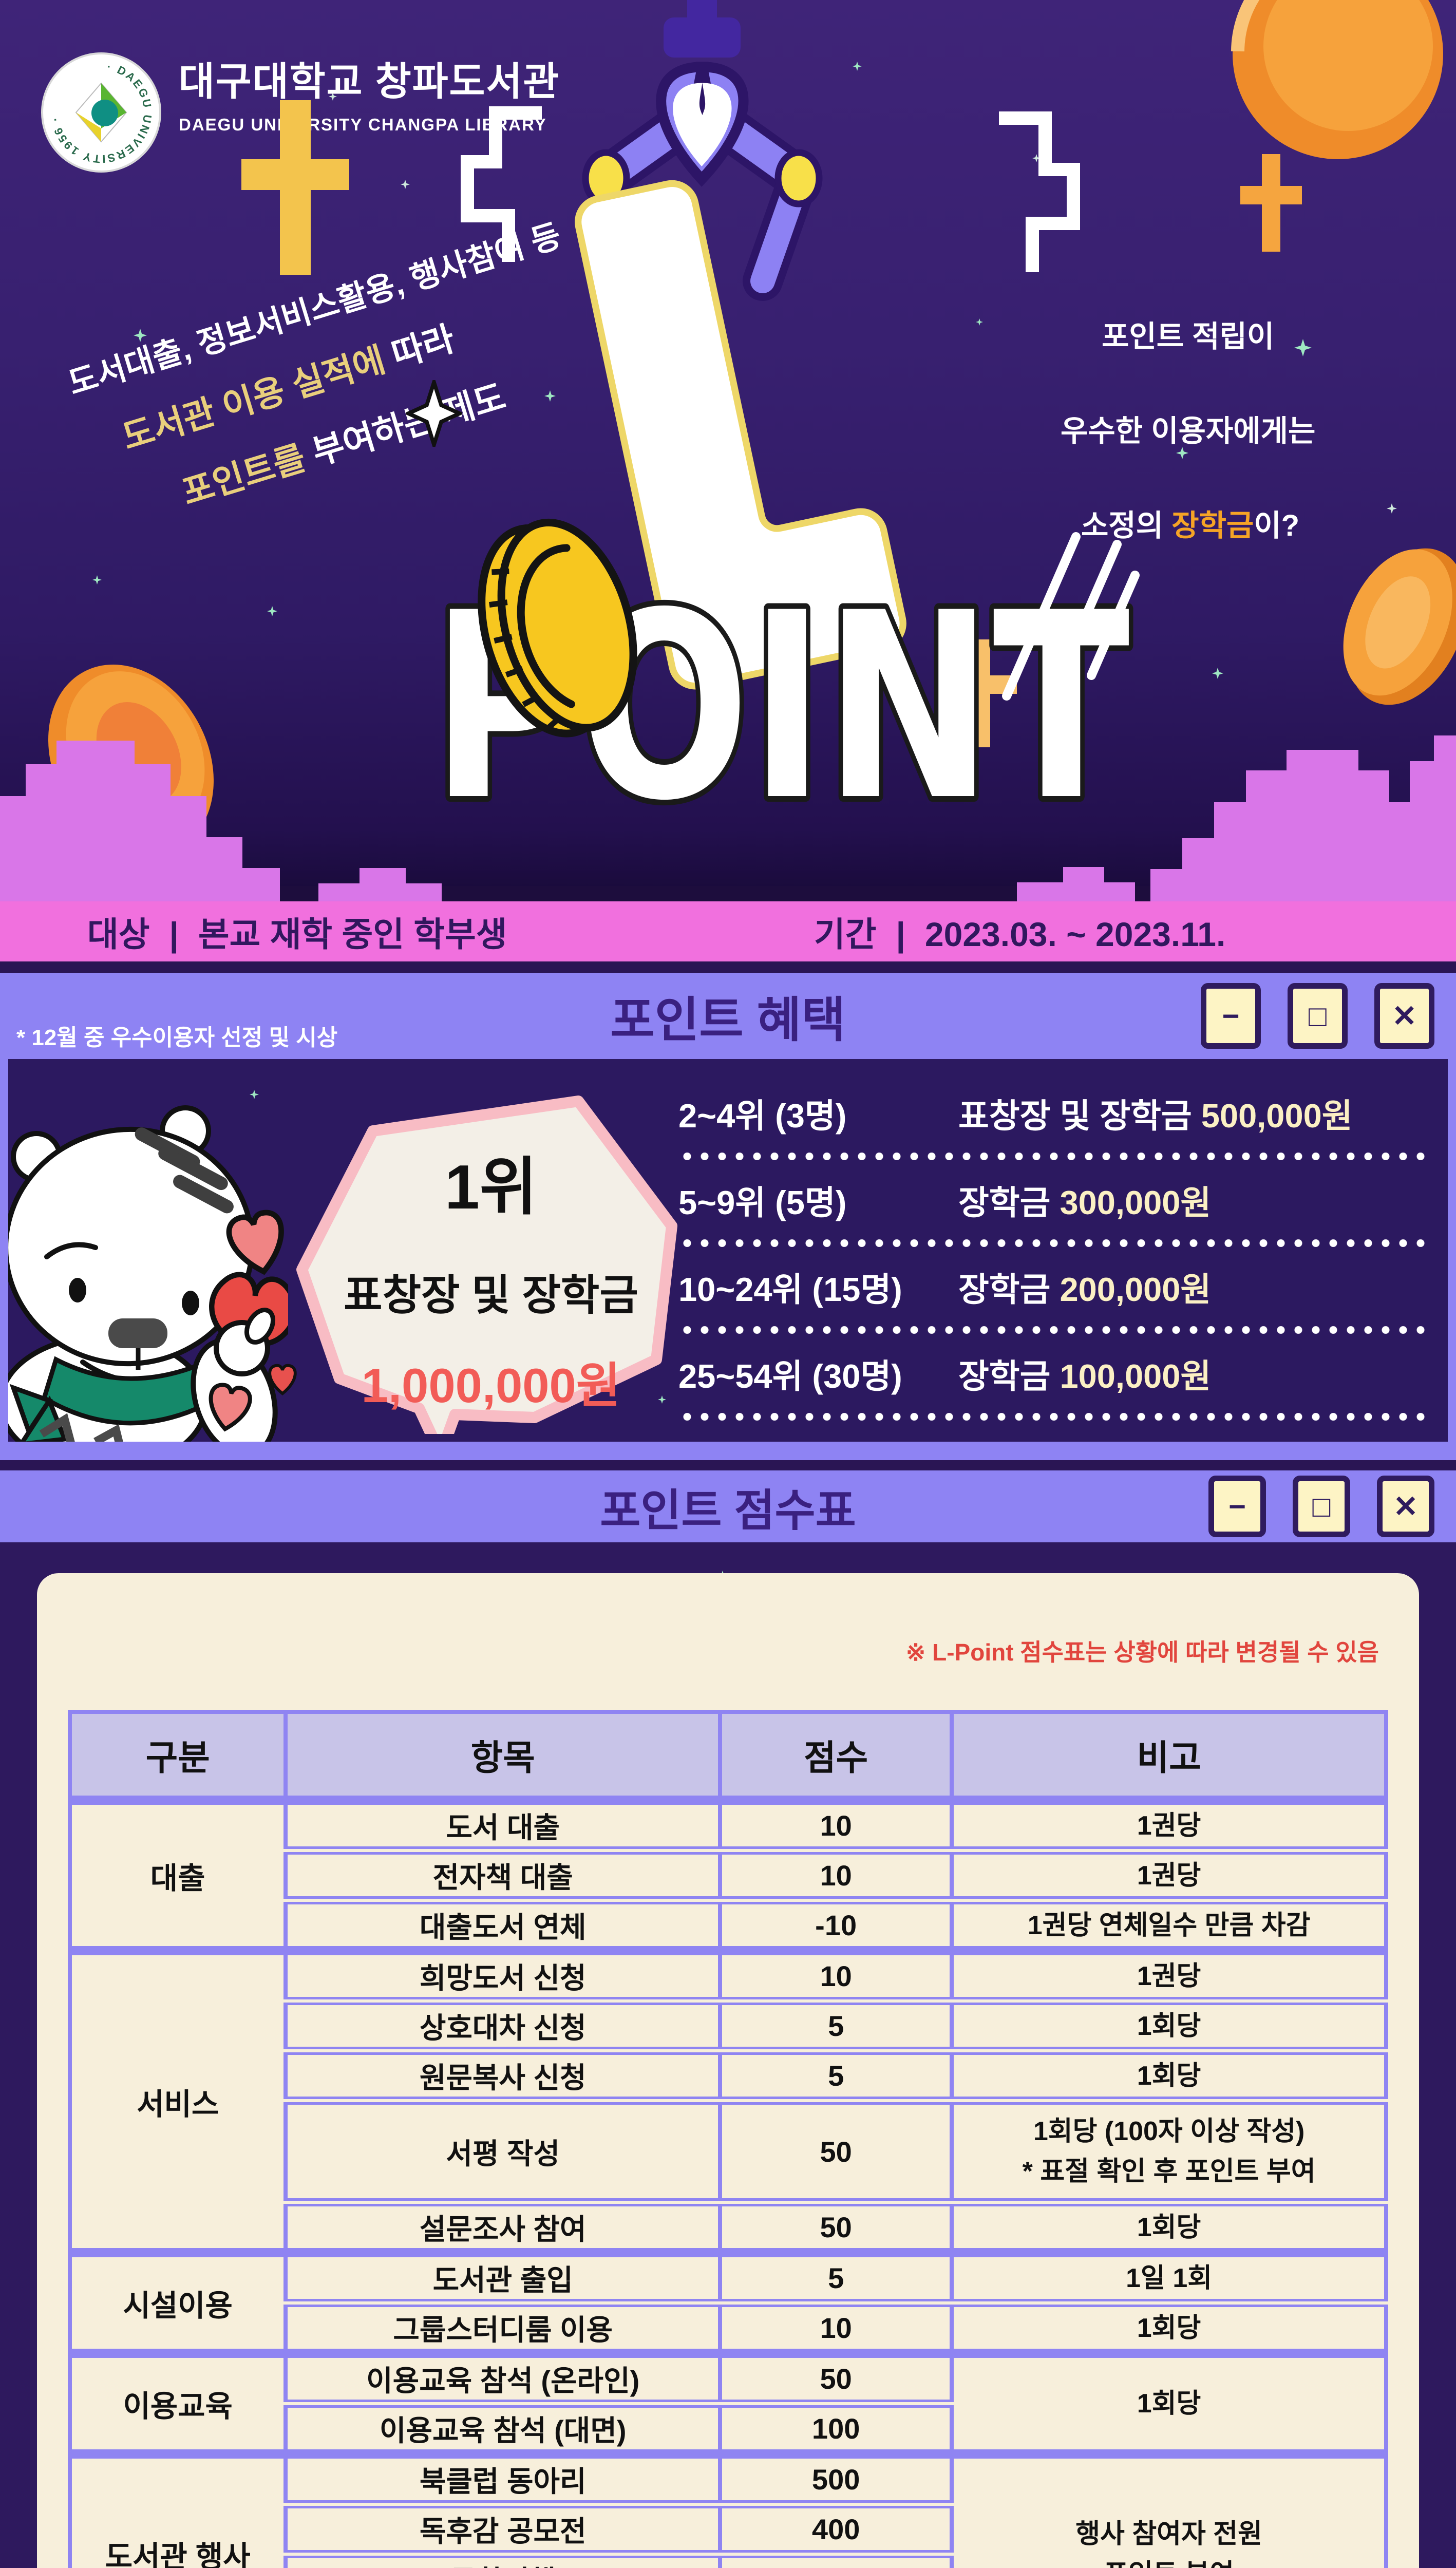 The width and height of the screenshot is (1456, 2568). I want to click on cell-points: 500, so click(836, 2478).